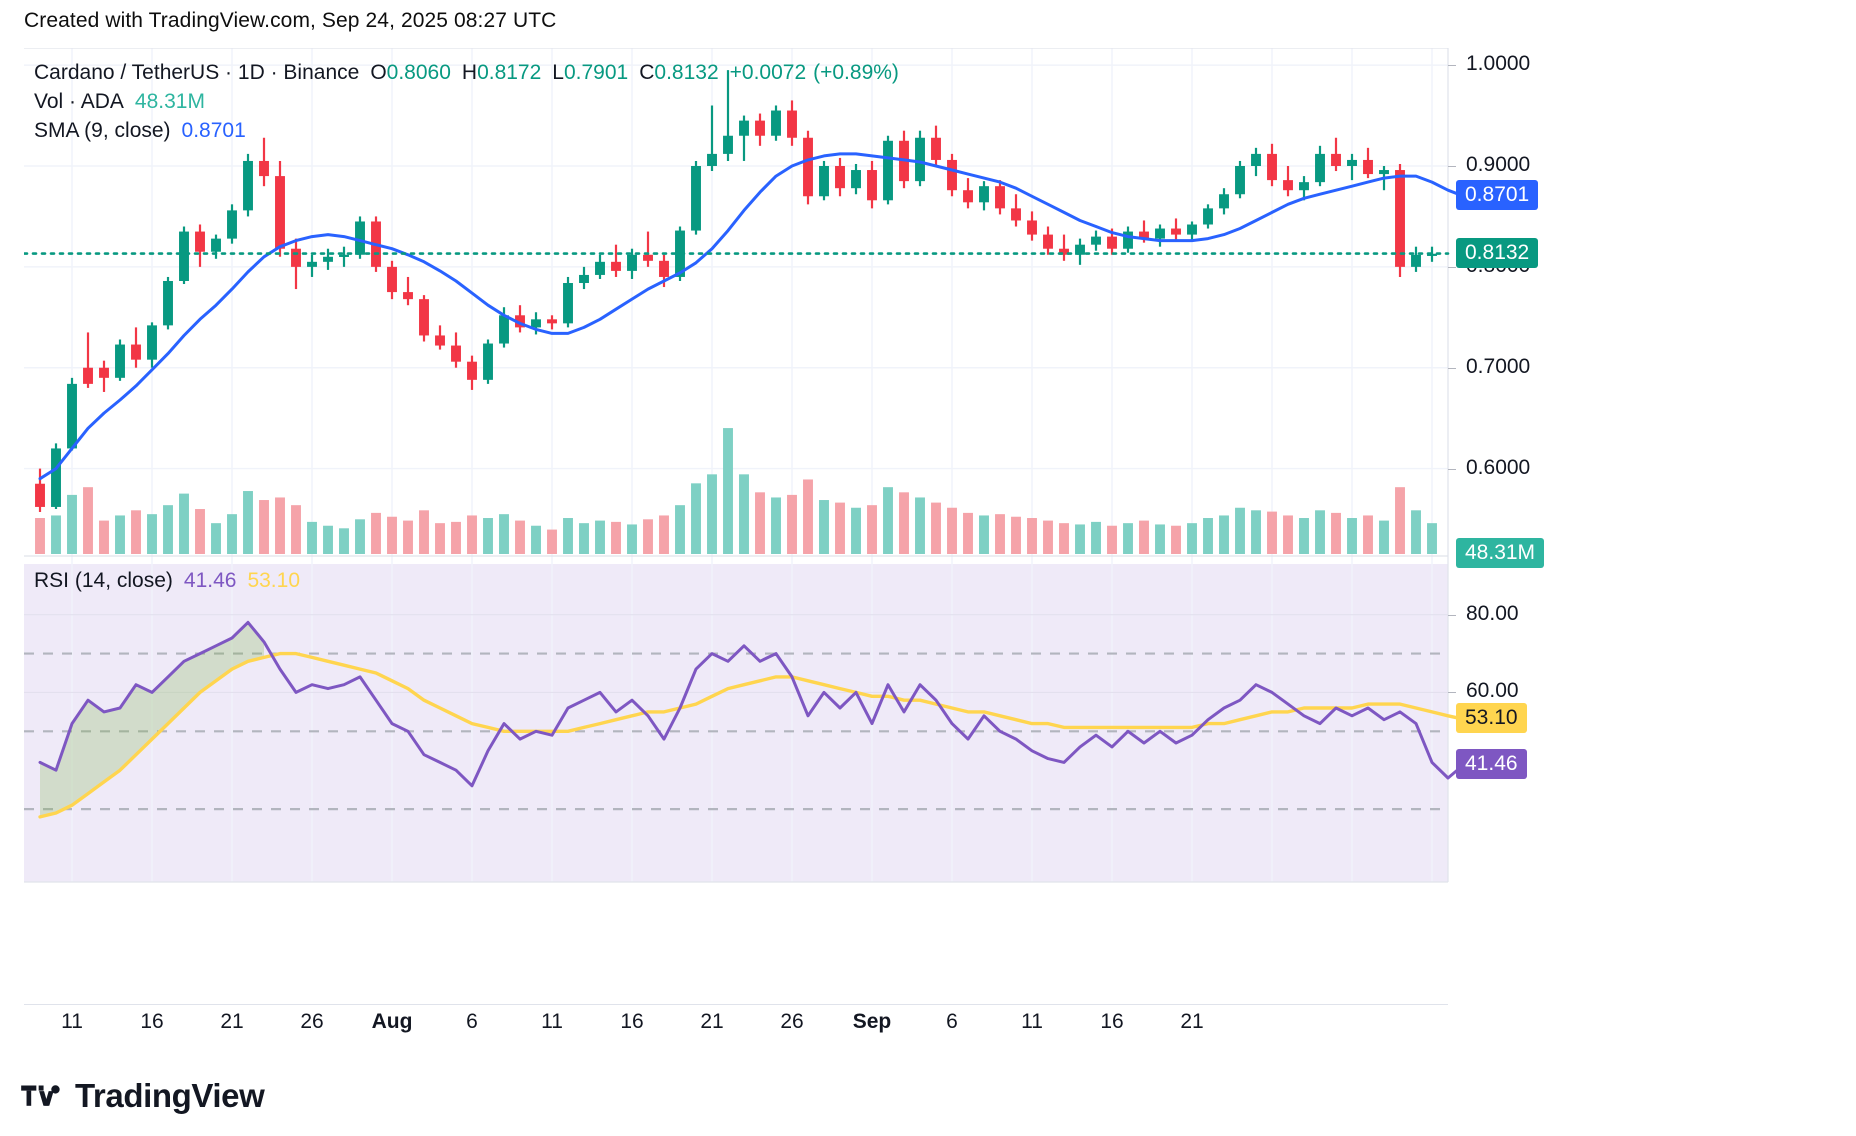 This screenshot has width=1856, height=1136. What do you see at coordinates (928, 1025) in the screenshot?
I see `time-scale: 11 16 21 26 Aug 6 11 16 21 26 Sep 6 11 16 21` at bounding box center [928, 1025].